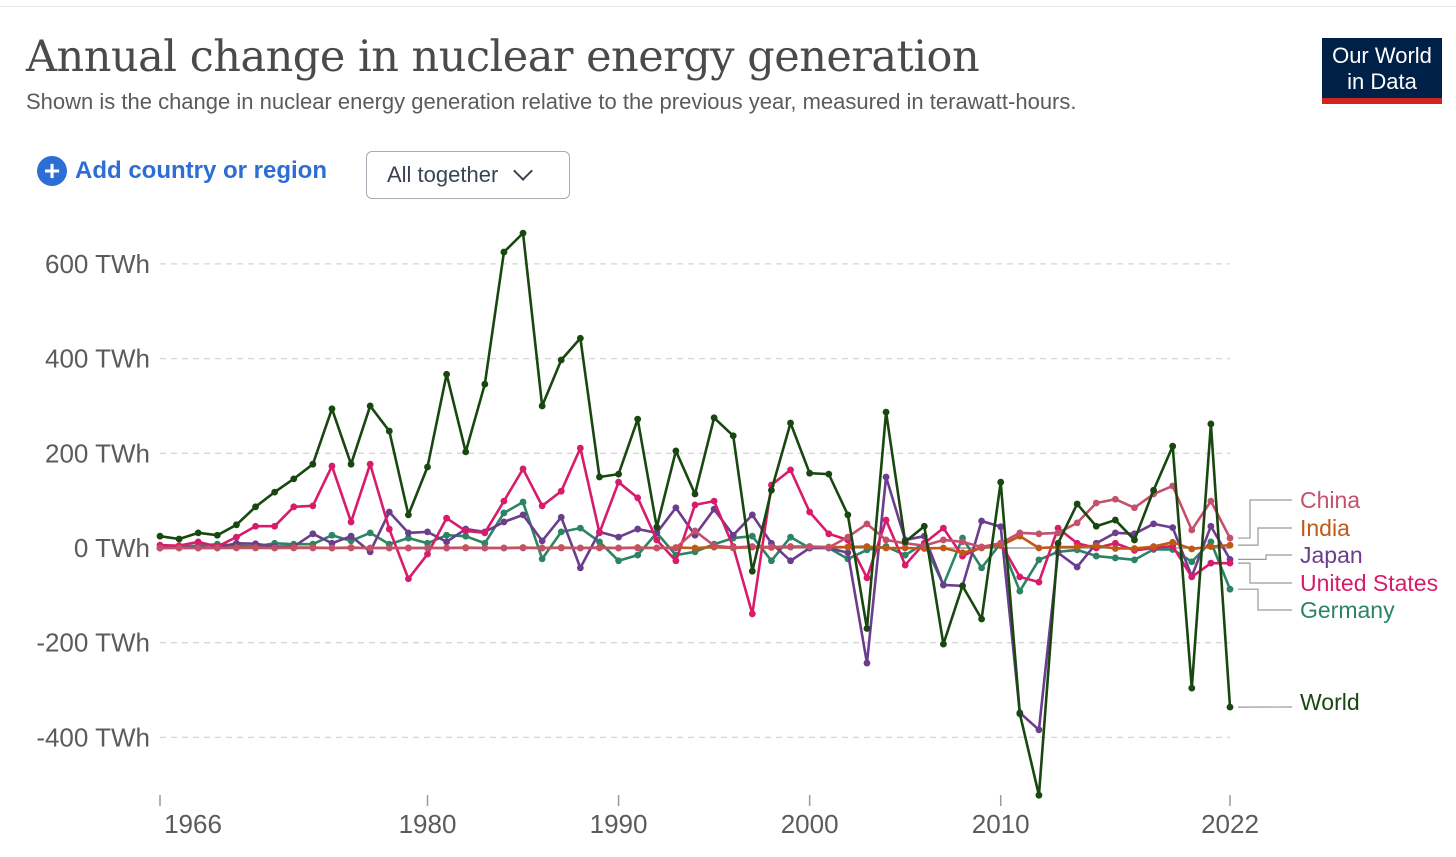 The width and height of the screenshot is (1456, 857). What do you see at coordinates (810, 824) in the screenshot?
I see `x-tick-label: 2000` at bounding box center [810, 824].